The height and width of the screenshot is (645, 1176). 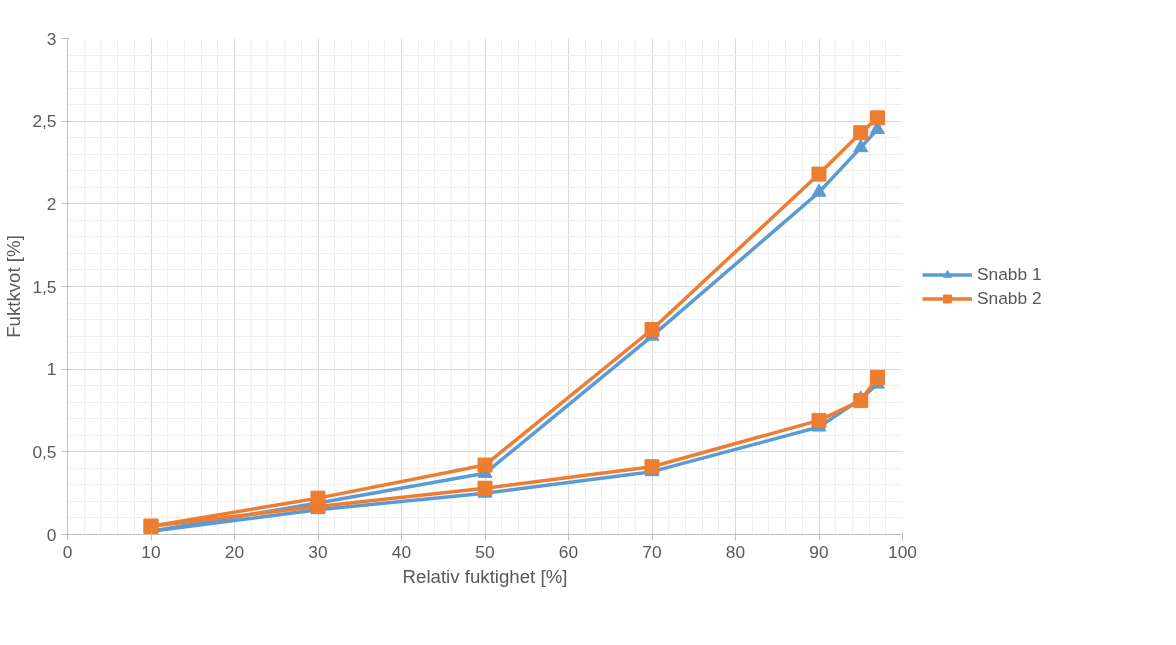 I want to click on y-tick-label: 0,5, so click(x=44, y=451).